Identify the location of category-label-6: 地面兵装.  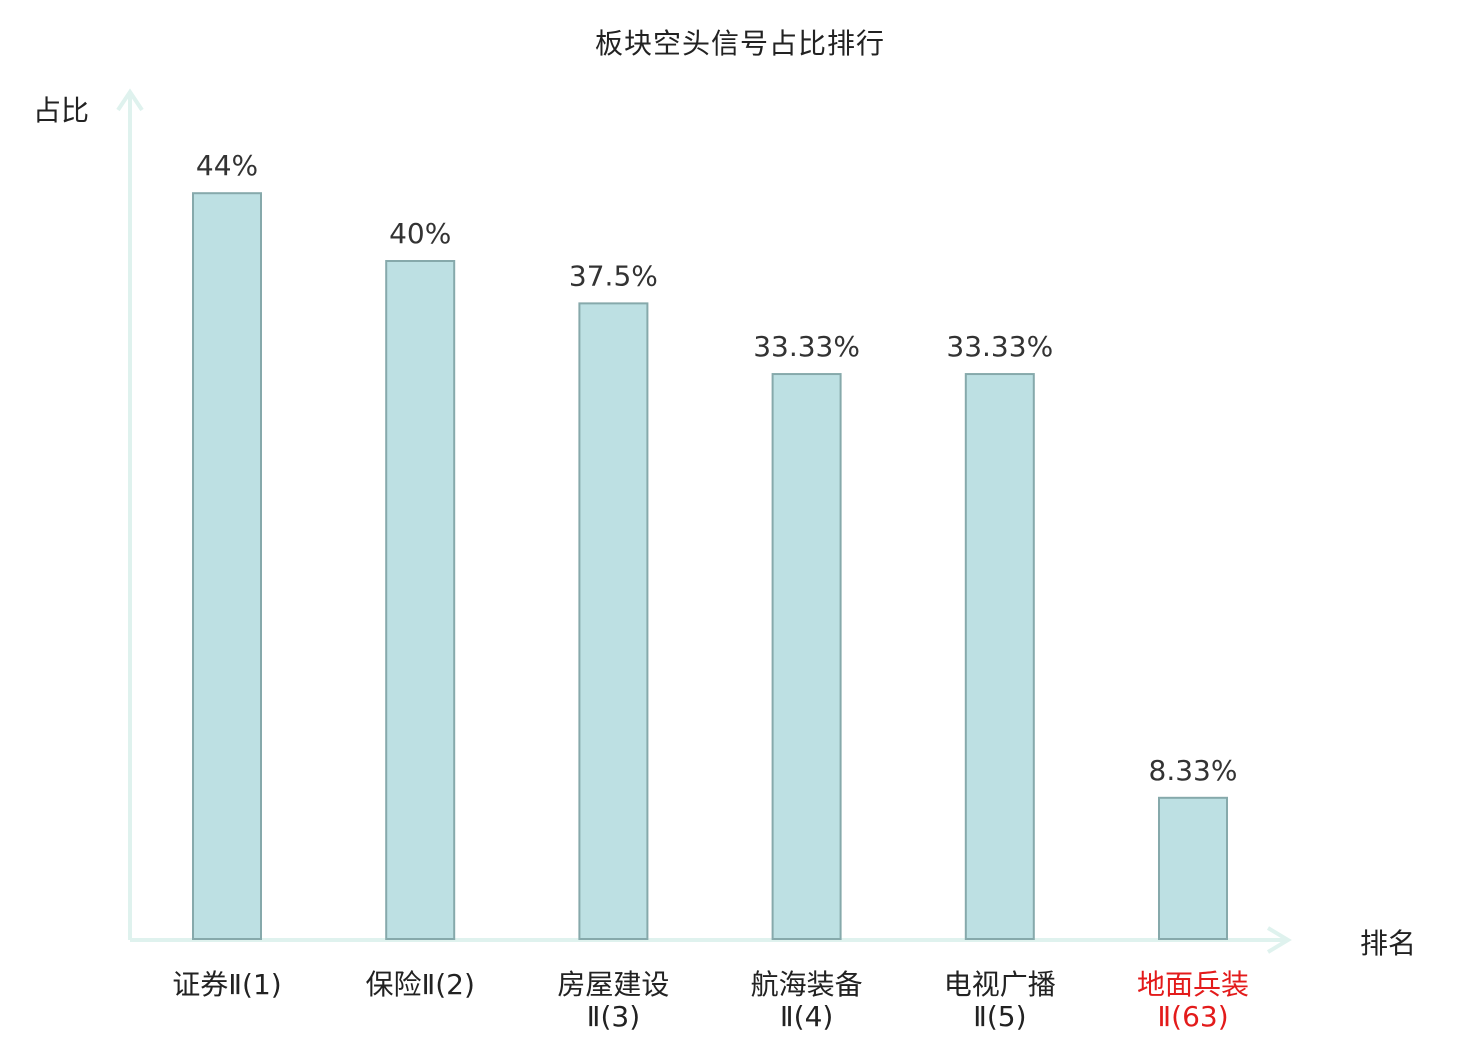
(1193, 984).